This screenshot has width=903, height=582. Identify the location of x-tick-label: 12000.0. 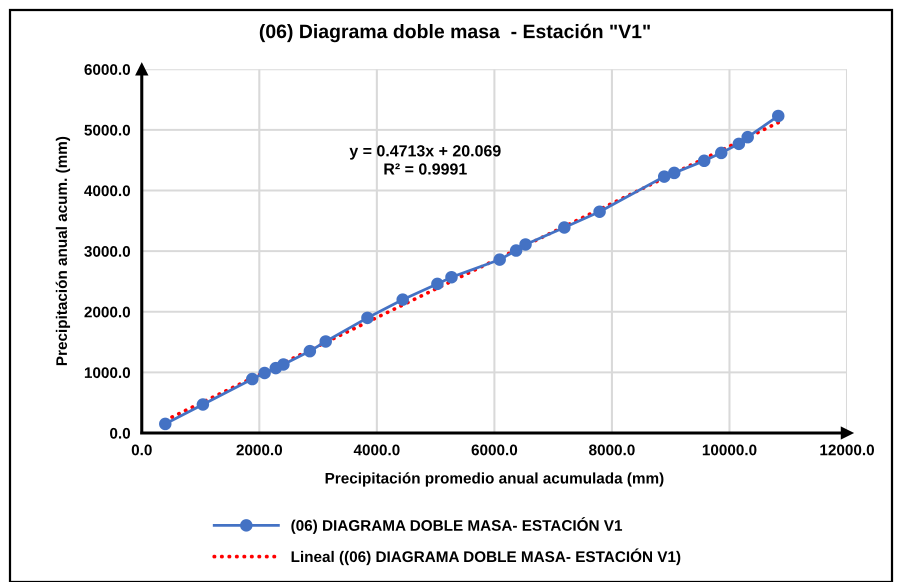
(847, 450).